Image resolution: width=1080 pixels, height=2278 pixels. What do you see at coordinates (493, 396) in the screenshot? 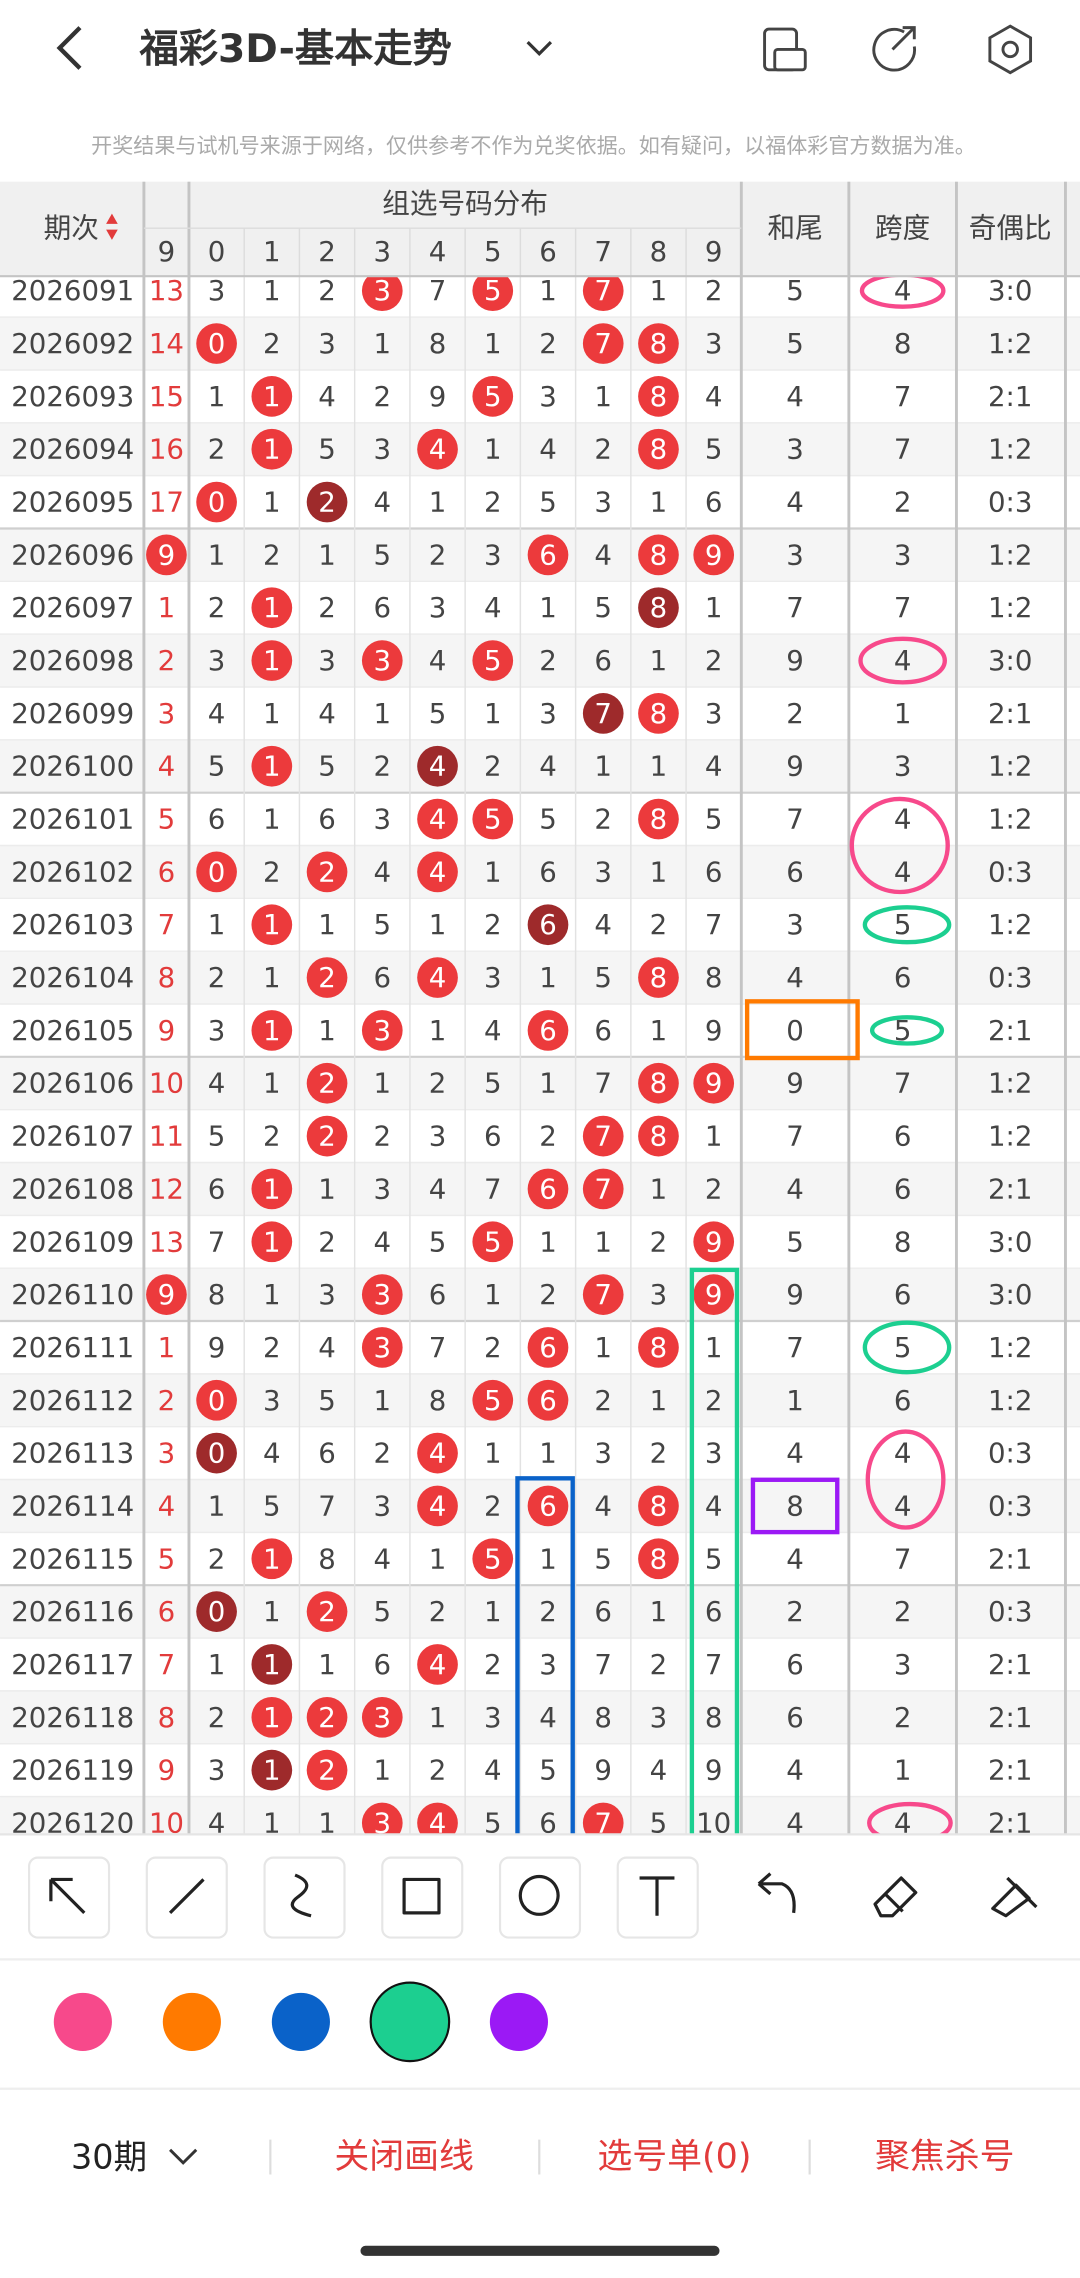
I see `ball-number: 5` at bounding box center [493, 396].